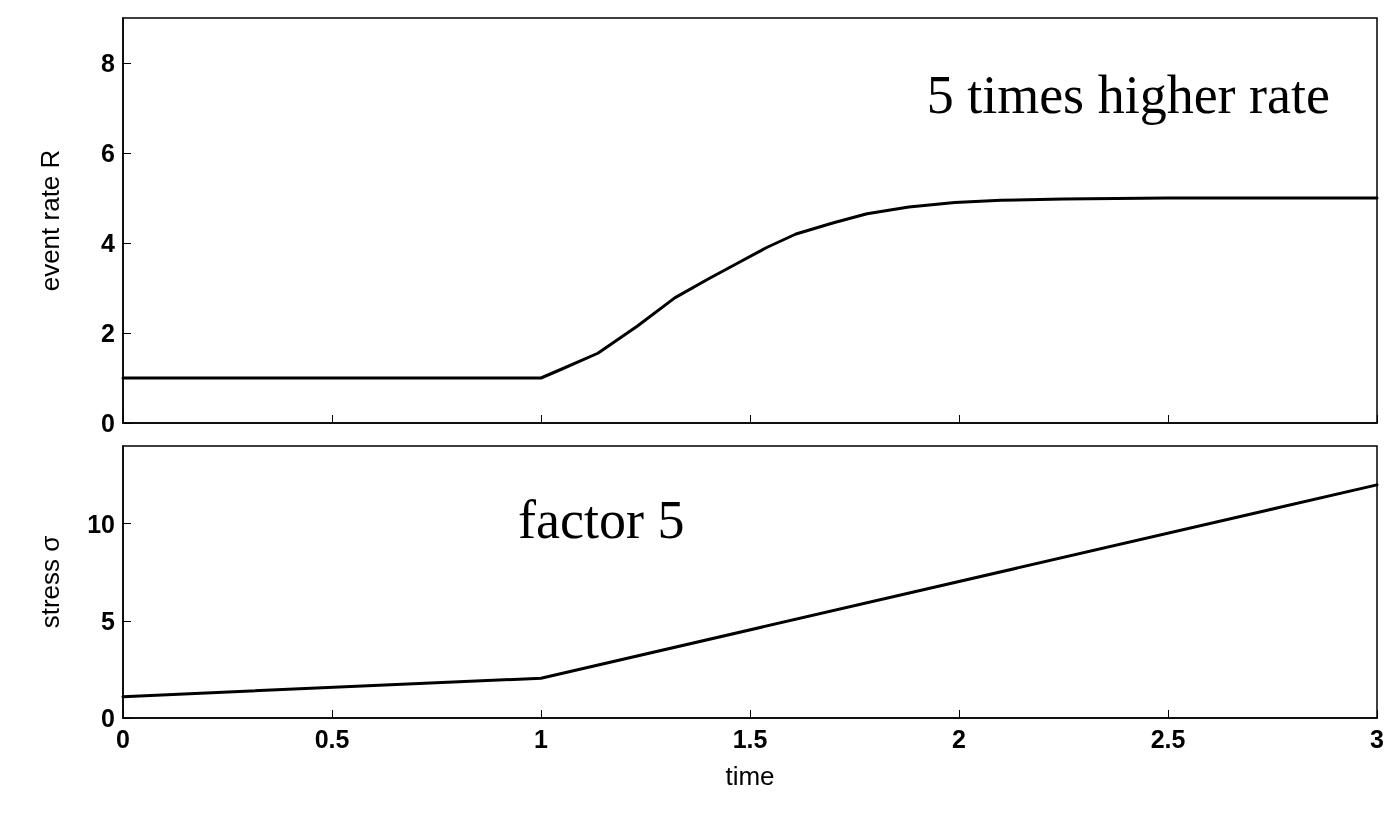 This screenshot has height=823, width=1398. Describe the element at coordinates (959, 738) in the screenshot. I see `x-tick-label: 2` at that location.